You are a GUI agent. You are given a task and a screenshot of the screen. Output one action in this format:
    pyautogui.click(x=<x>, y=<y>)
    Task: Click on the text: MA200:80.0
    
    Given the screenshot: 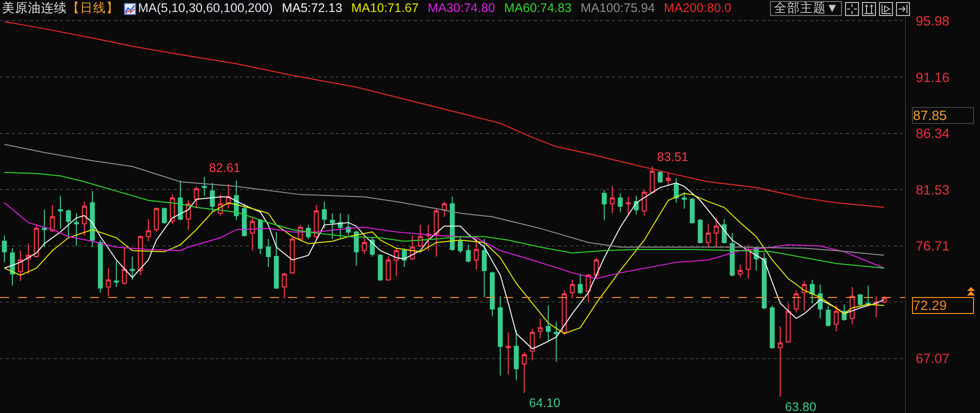 What is the action you would take?
    pyautogui.click(x=698, y=8)
    